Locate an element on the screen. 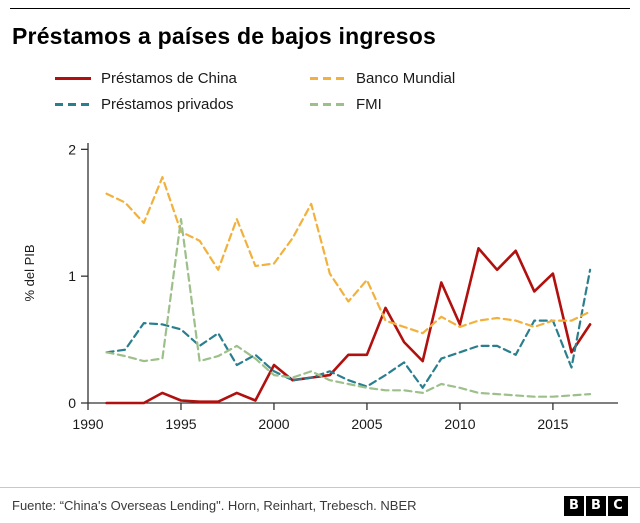  legend-item: Préstamos privados is located at coordinates (182, 104).